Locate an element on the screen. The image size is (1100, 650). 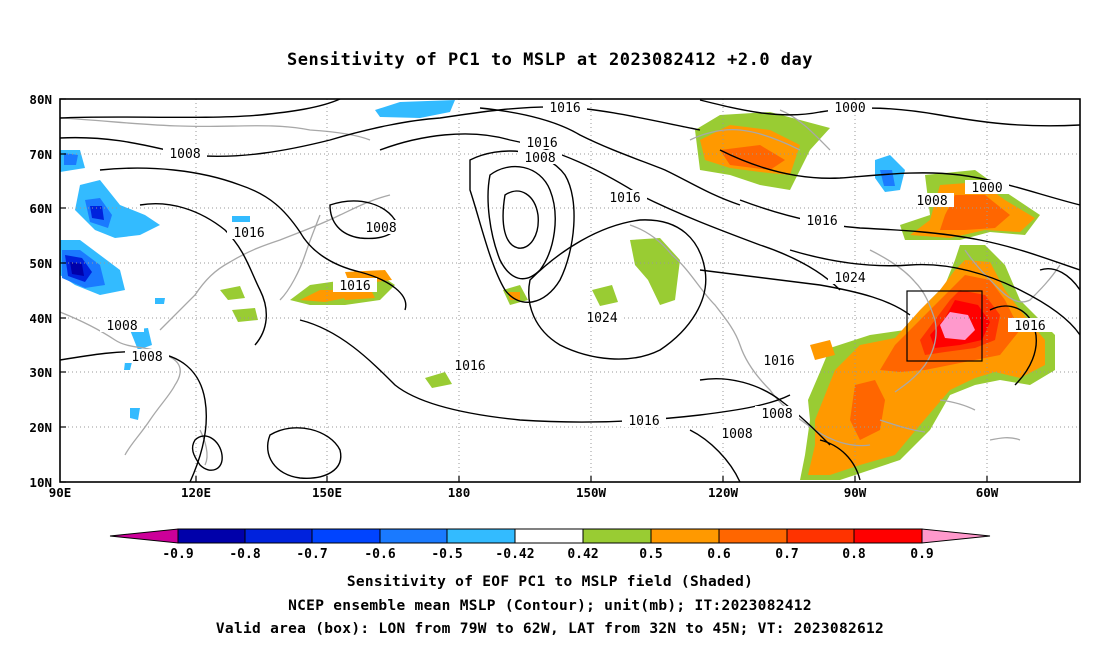
latitude-labels: 80N 70N 60N 50N 40N 30N 20N 10N is located at coordinates (40, 291).